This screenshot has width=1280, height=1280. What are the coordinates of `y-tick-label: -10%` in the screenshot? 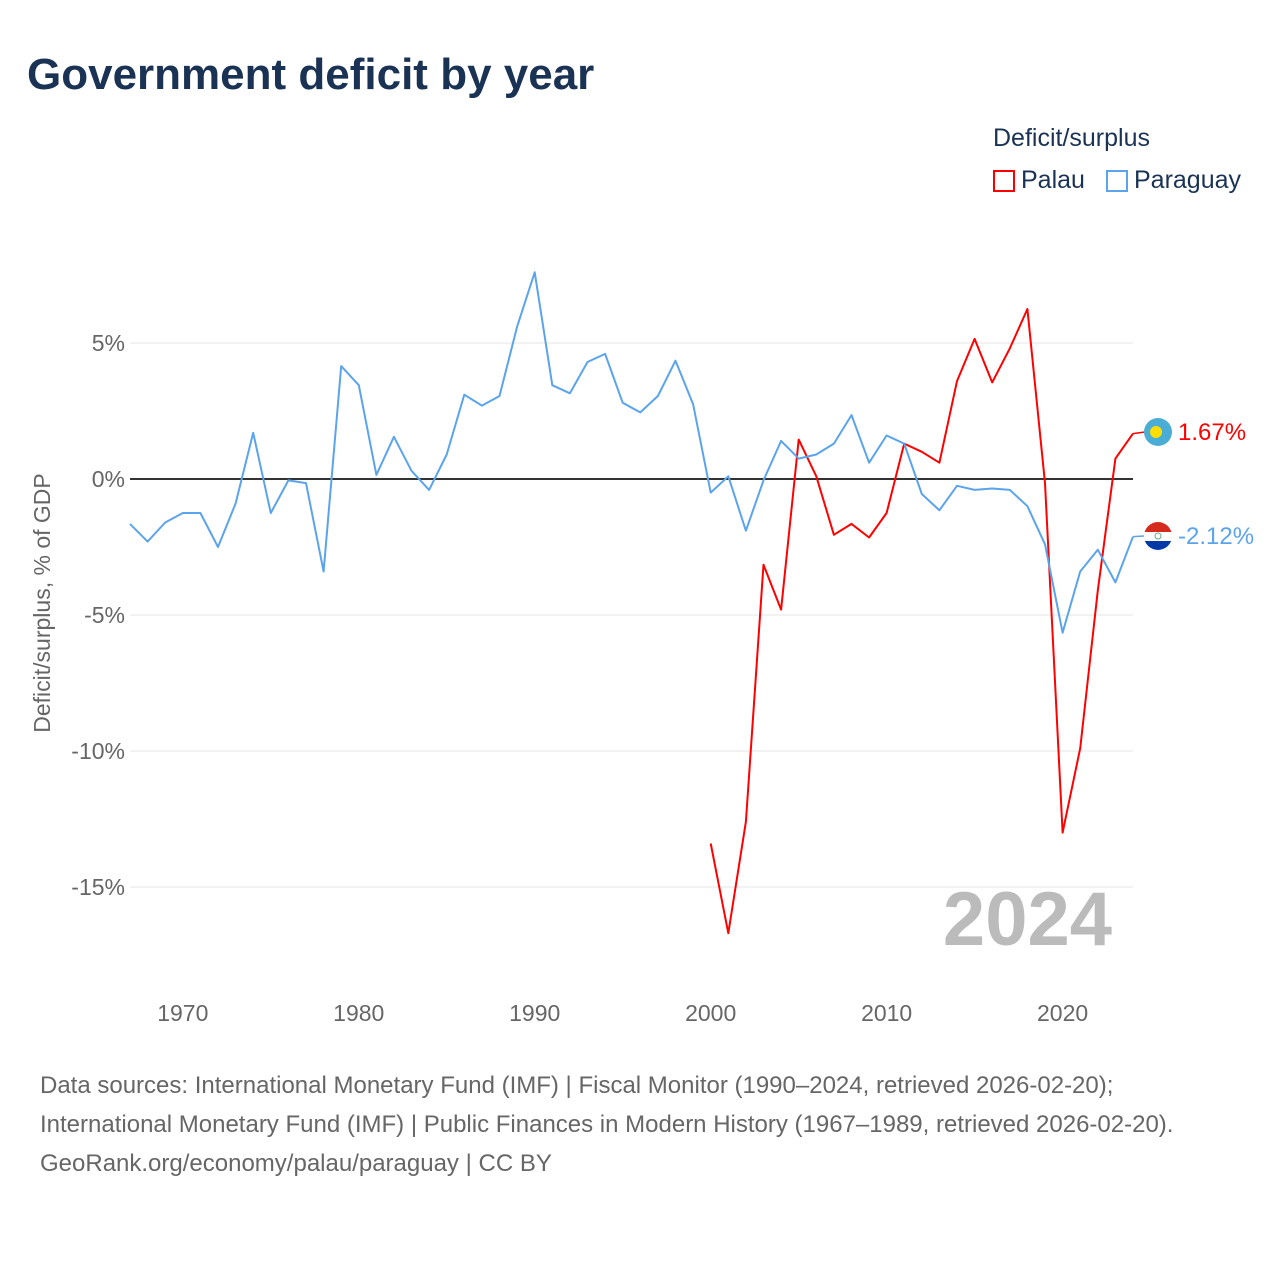 It's located at (98, 751).